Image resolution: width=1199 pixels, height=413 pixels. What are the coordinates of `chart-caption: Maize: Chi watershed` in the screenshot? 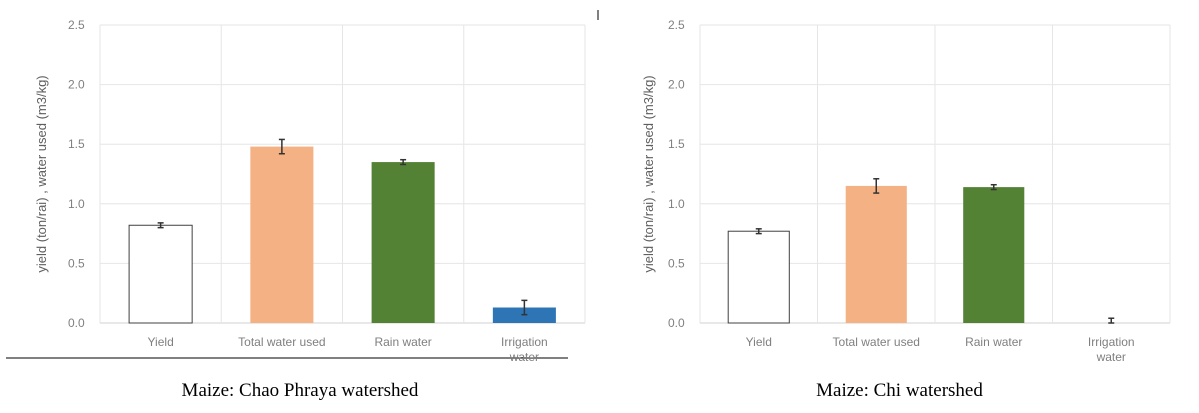 It's located at (899, 390).